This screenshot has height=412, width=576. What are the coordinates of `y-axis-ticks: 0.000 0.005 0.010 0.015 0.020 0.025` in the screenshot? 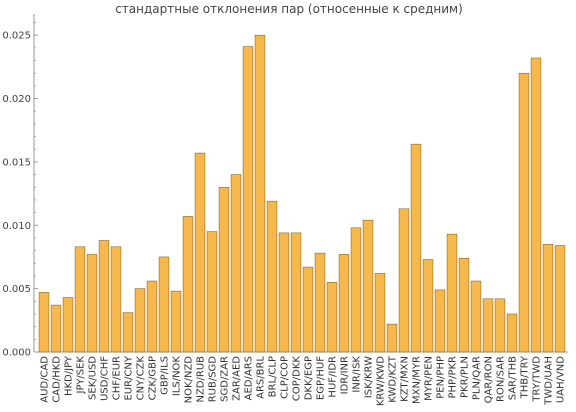 It's located at (20, 190).